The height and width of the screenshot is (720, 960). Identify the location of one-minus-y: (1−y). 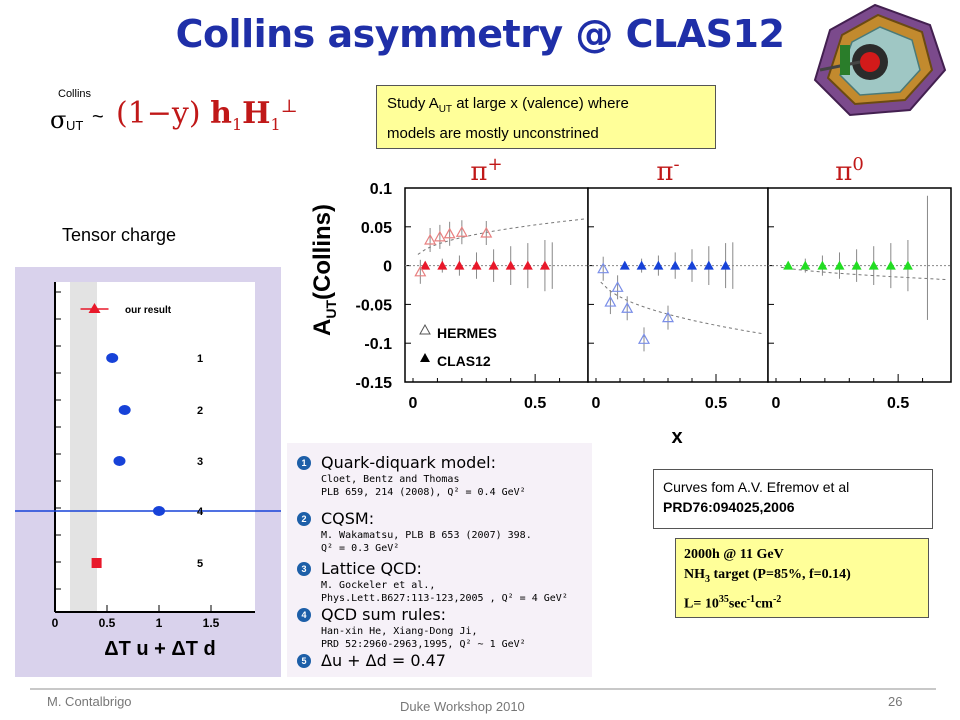
(158, 113).